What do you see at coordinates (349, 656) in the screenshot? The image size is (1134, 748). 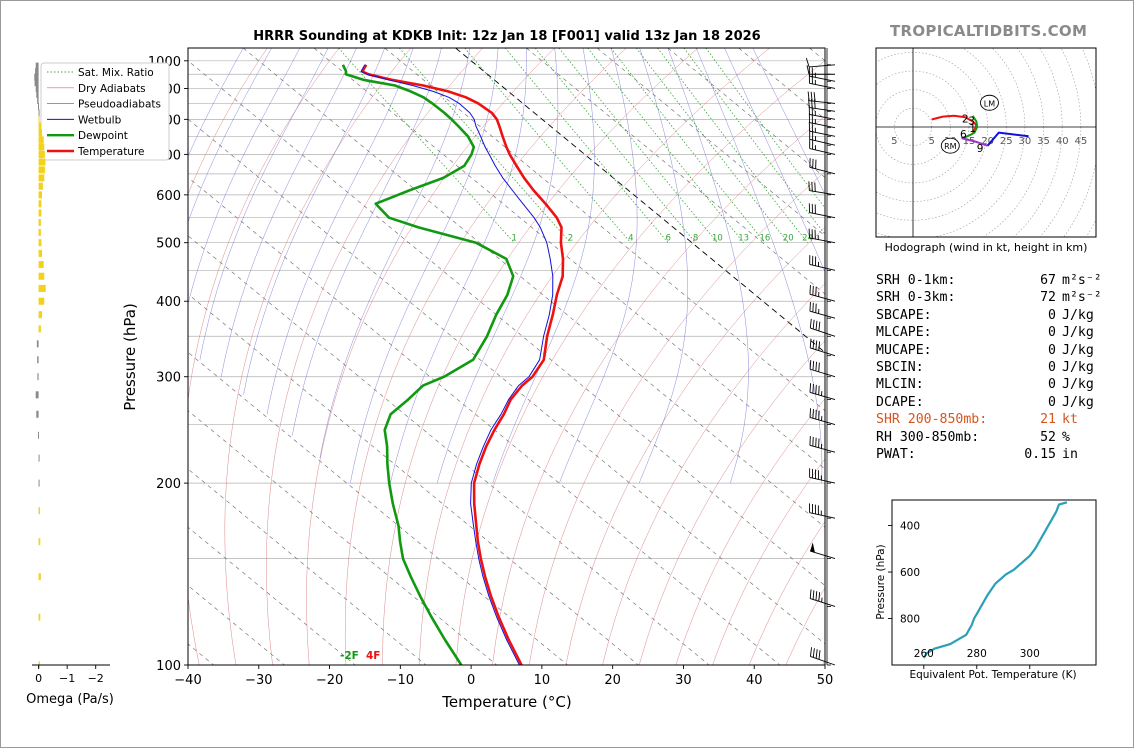 I see `surface-dewpoint-label: -2F` at bounding box center [349, 656].